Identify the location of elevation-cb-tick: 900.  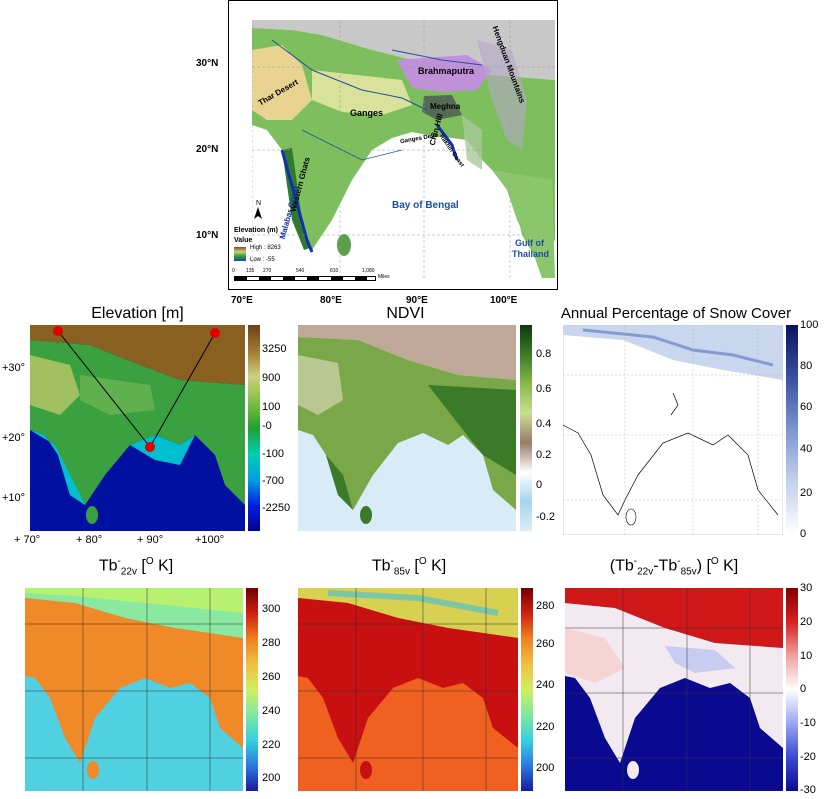
(271, 378).